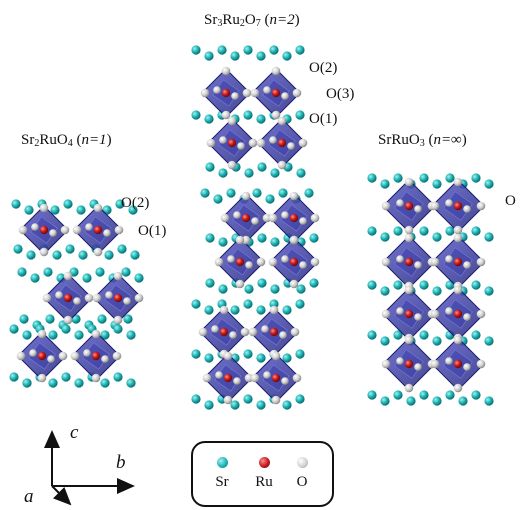 The image size is (522, 510). What do you see at coordinates (302, 462) in the screenshot?
I see `o-atom-icon` at bounding box center [302, 462].